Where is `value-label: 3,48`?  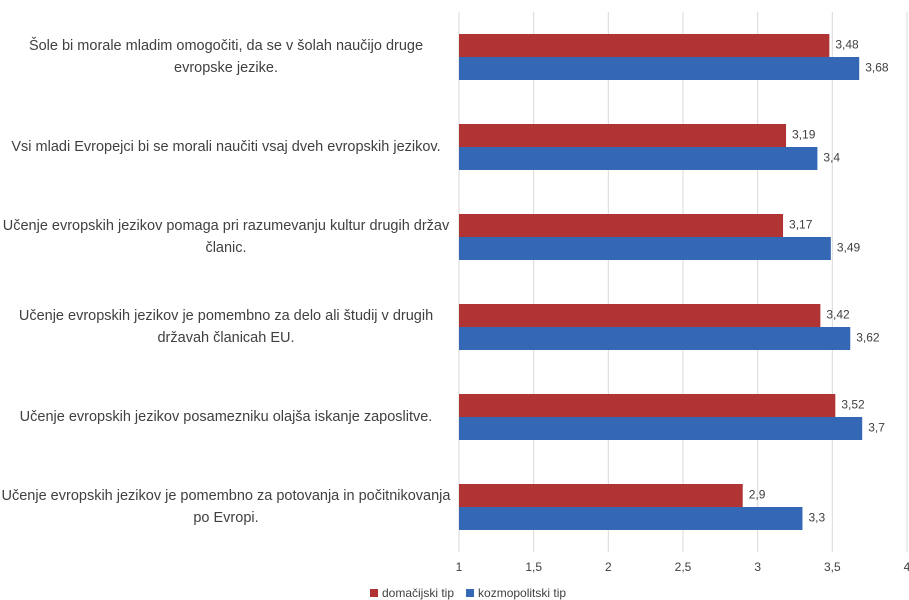 value-label: 3,48 is located at coordinates (847, 45).